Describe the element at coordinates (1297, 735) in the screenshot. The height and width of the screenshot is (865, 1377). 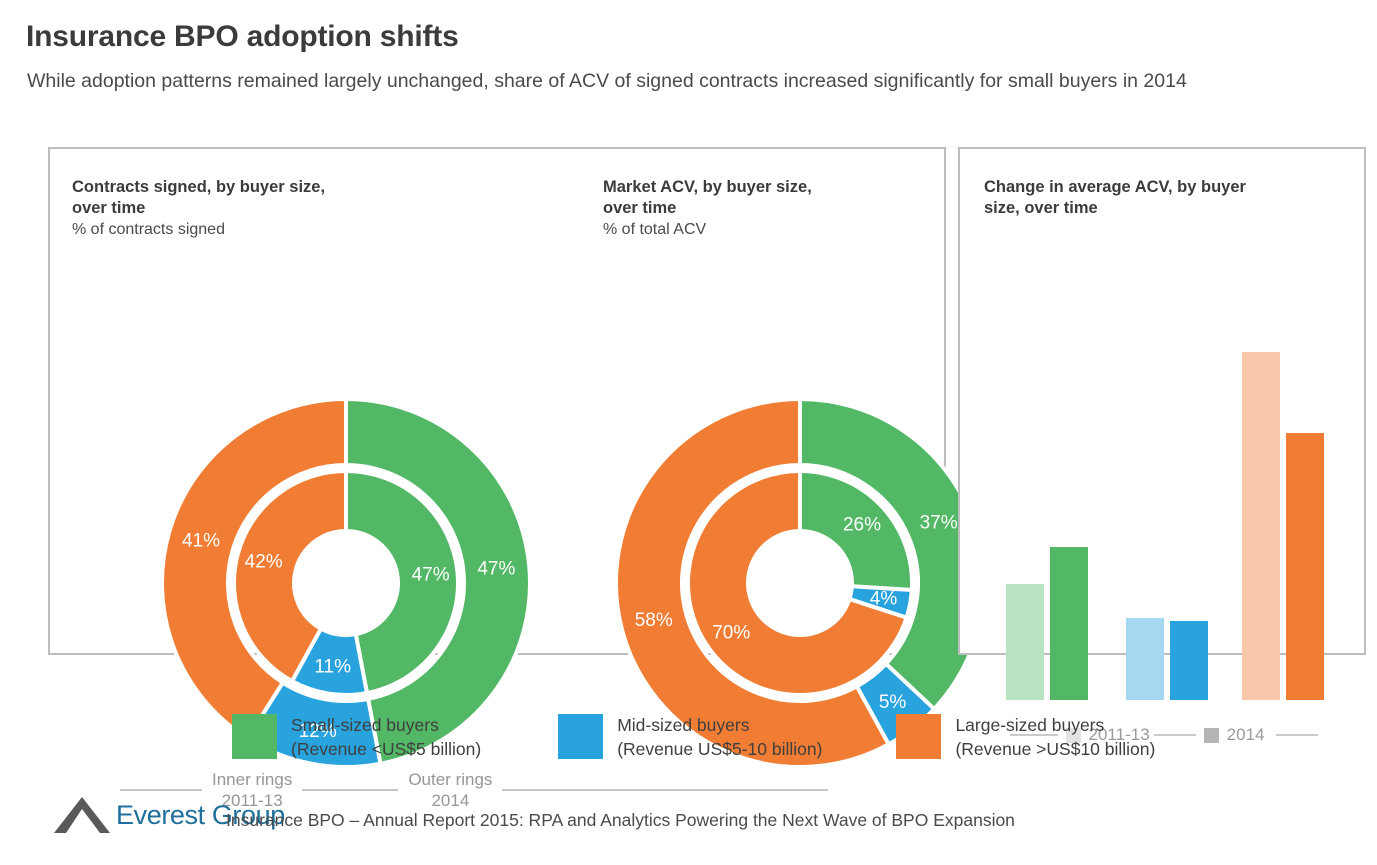
I see `legend-rule-right` at that location.